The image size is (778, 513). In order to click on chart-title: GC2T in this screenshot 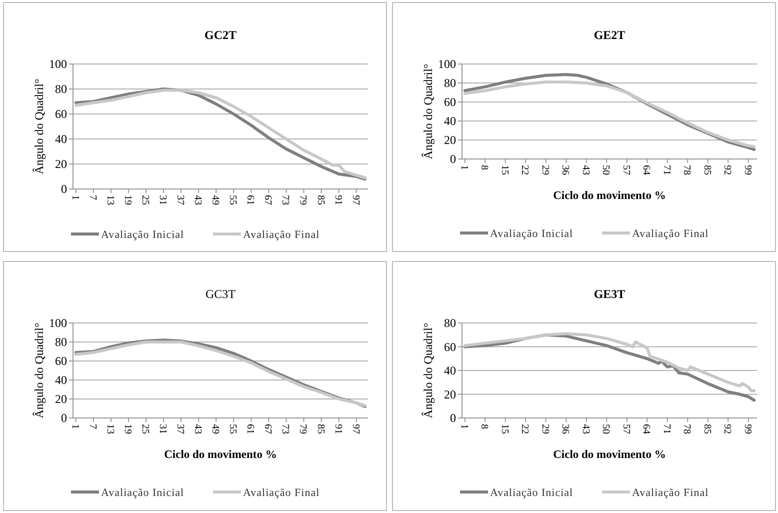, I will do `click(220, 35)`.